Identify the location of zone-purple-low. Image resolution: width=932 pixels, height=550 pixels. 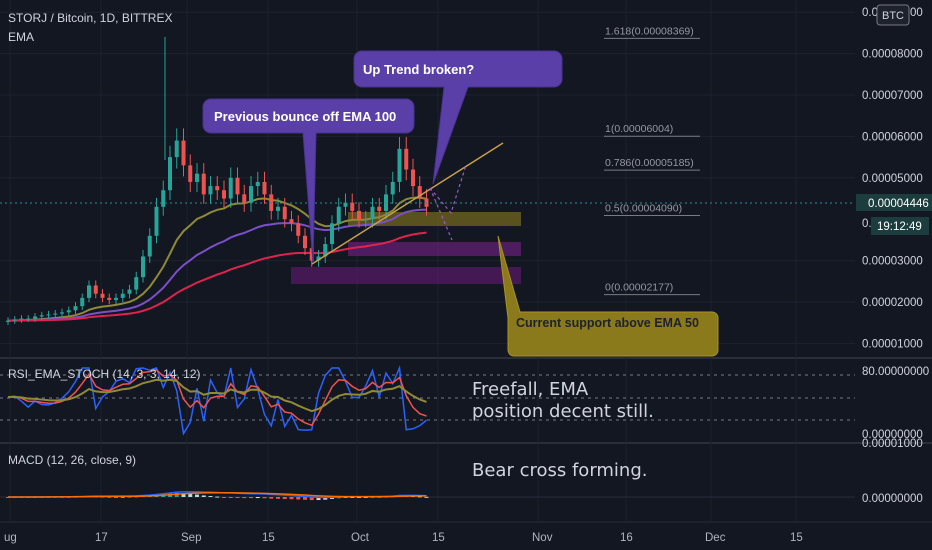
(406, 275).